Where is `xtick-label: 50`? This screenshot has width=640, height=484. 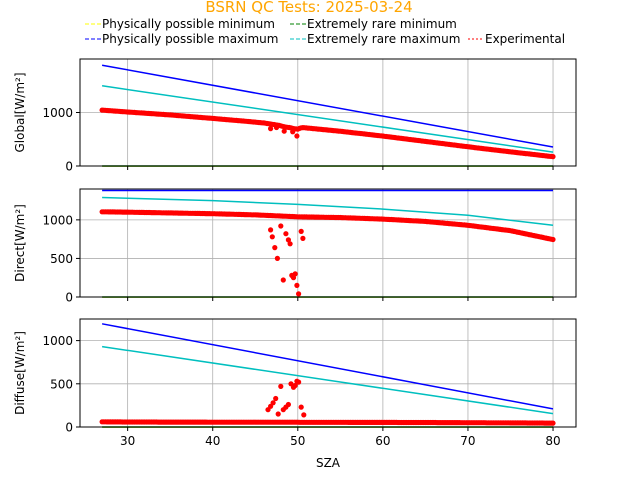
xtick-label: 50 is located at coordinates (297, 441).